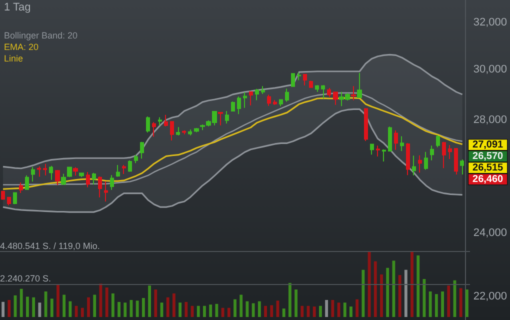 Image resolution: width=510 pixels, height=320 pixels. I want to click on y-tick-label: 24,000, so click(490, 232).